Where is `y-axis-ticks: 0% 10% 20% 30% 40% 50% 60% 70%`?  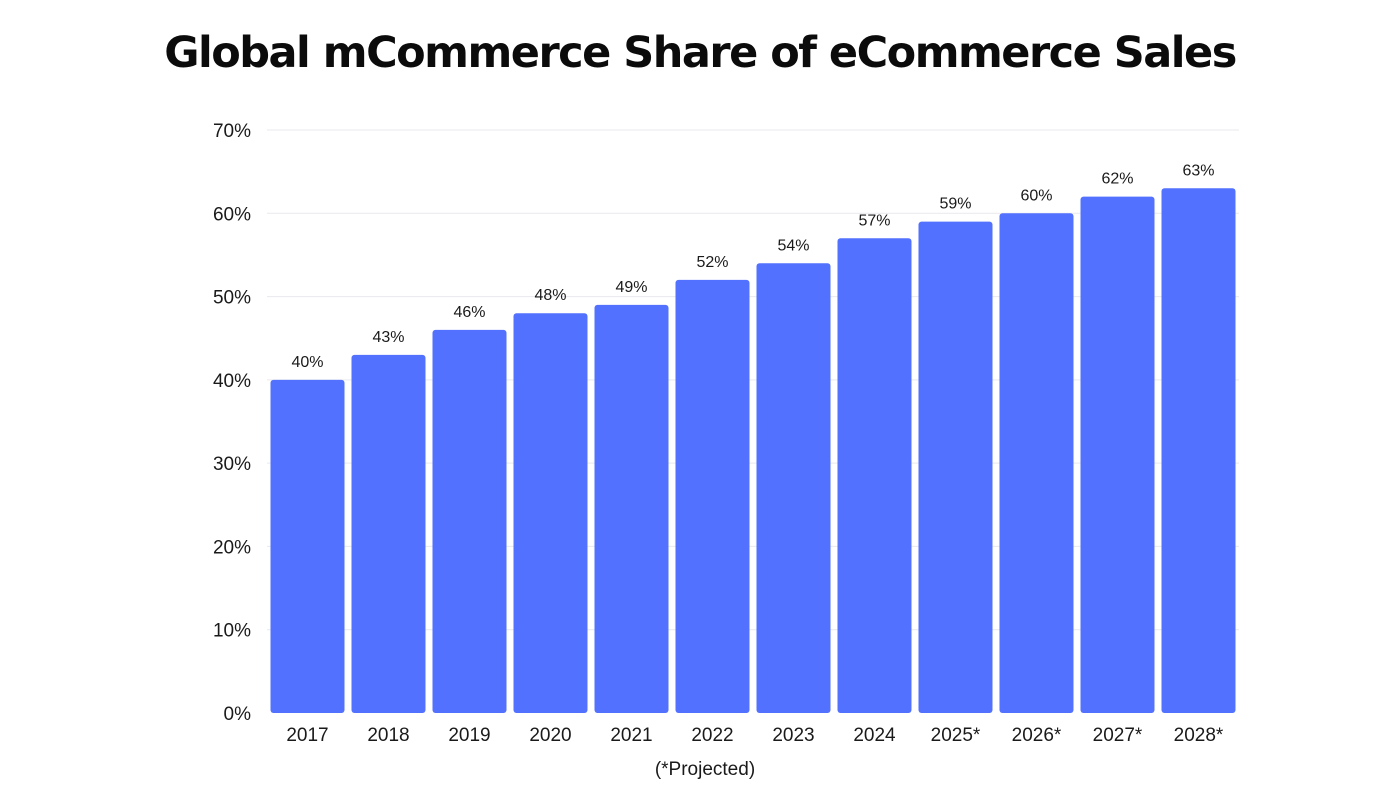 y-axis-ticks: 0% 10% 20% 30% 40% 50% 60% 70% is located at coordinates (232, 423).